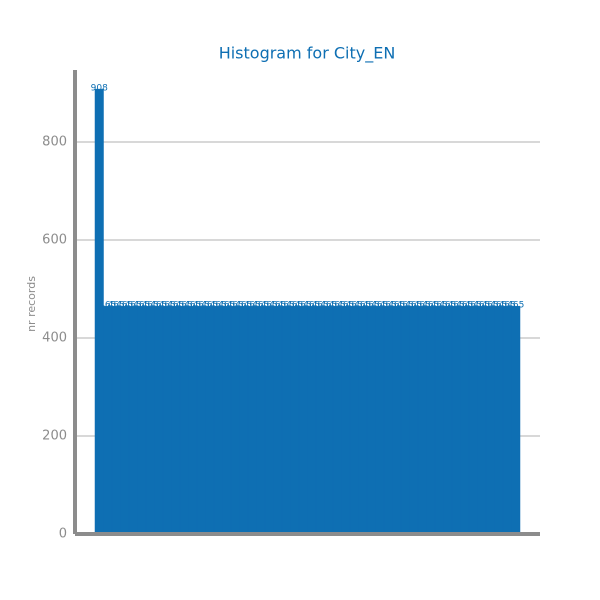 This screenshot has width=600, height=600. I want to click on y-tick-label: 200, so click(54, 436).